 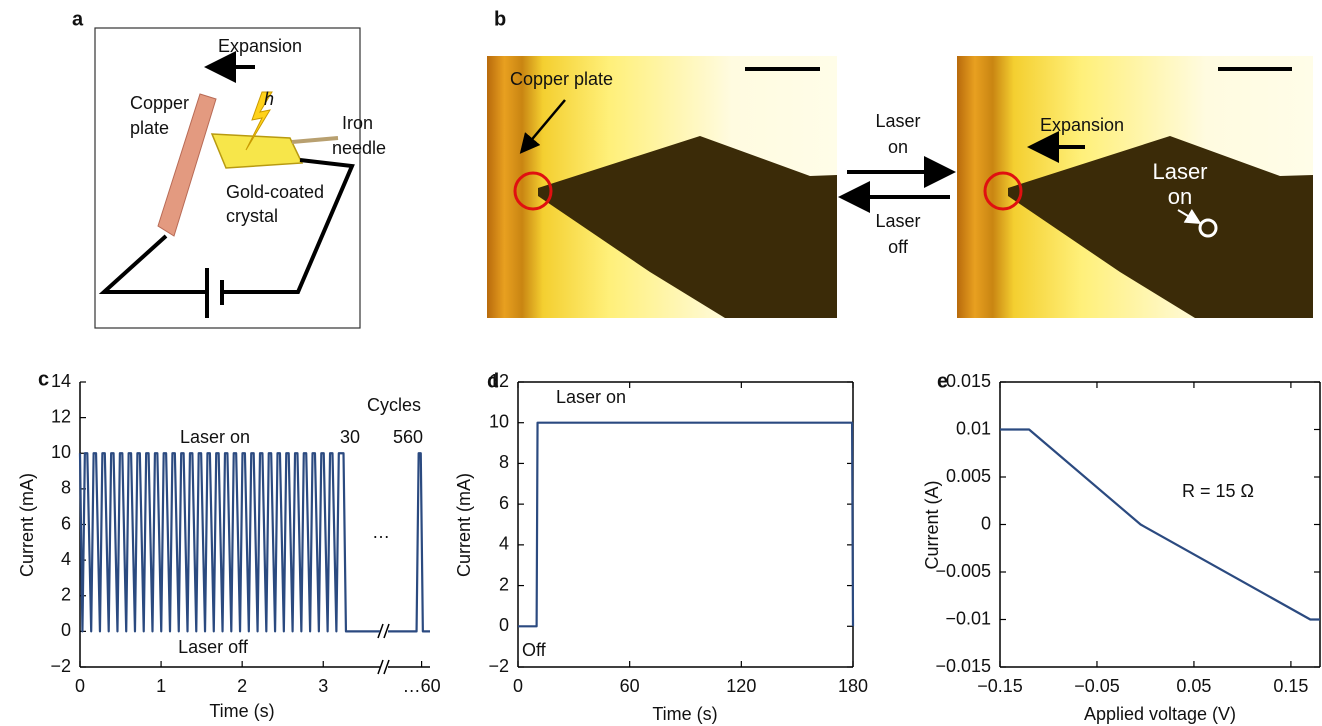 I want to click on annotation: 30, so click(x=350, y=437).